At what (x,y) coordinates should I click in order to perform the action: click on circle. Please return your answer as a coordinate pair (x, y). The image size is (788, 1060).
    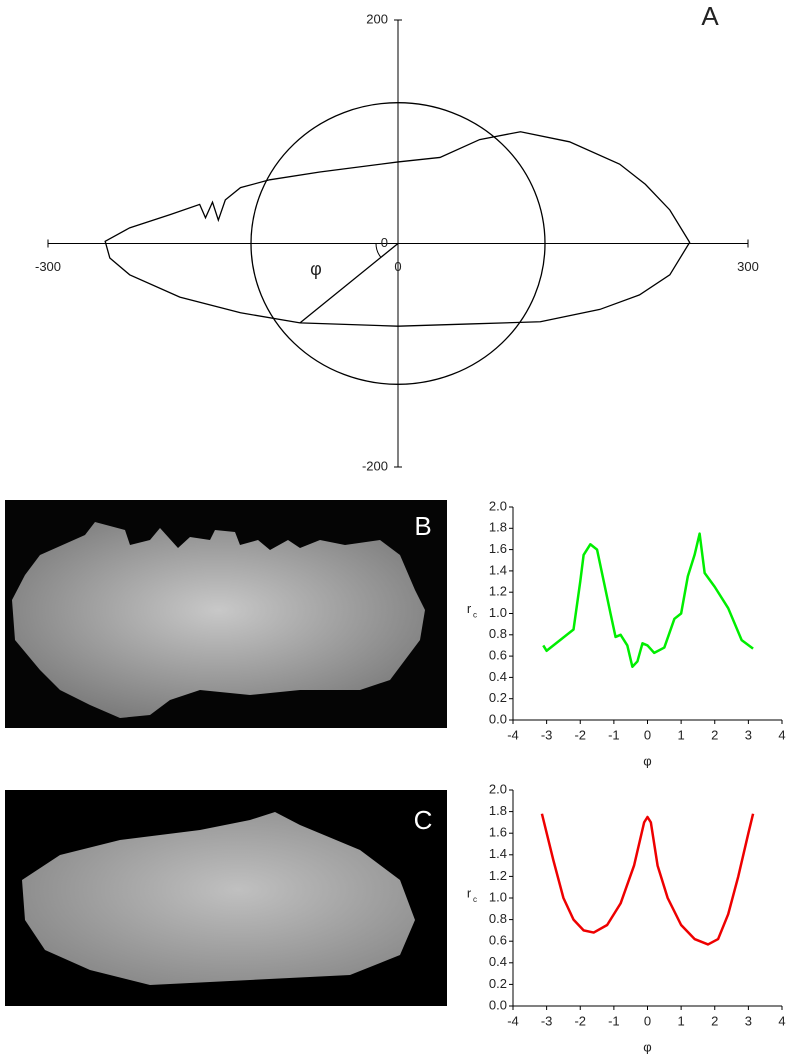
    Looking at the image, I should click on (398, 243).